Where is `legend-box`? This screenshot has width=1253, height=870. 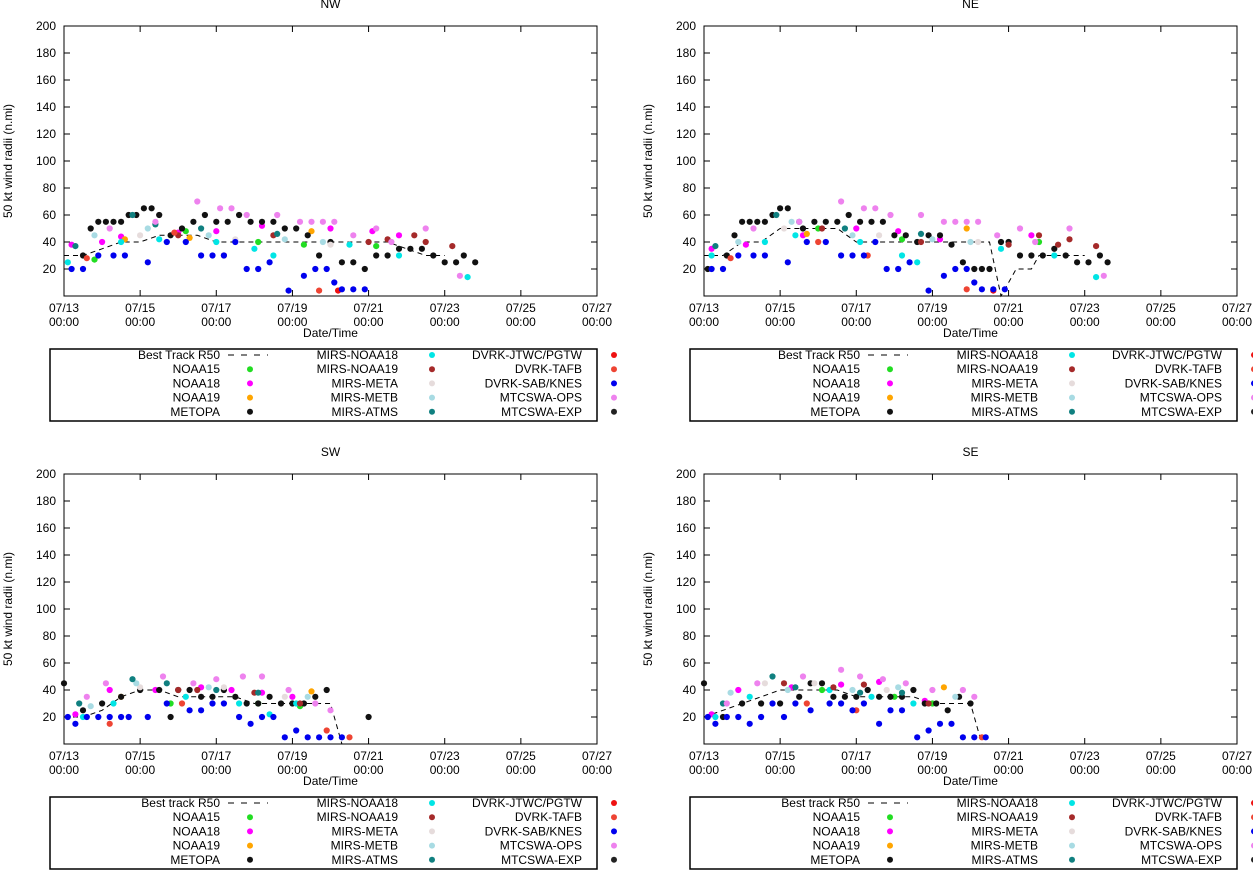
legend-box is located at coordinates (963, 385).